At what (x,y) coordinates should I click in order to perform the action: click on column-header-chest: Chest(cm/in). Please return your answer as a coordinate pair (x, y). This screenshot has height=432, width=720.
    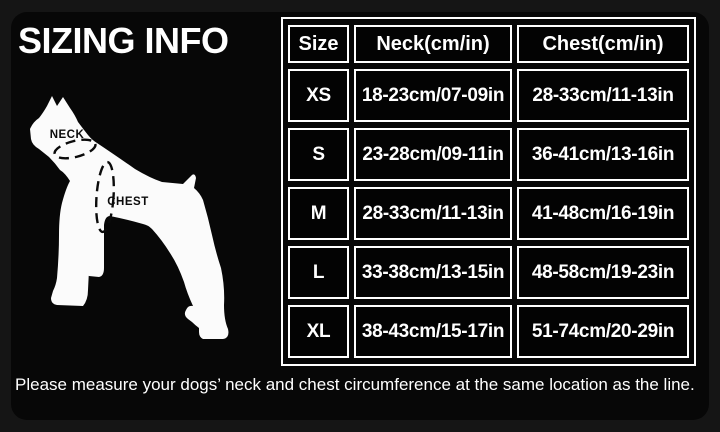
    Looking at the image, I should click on (603, 44).